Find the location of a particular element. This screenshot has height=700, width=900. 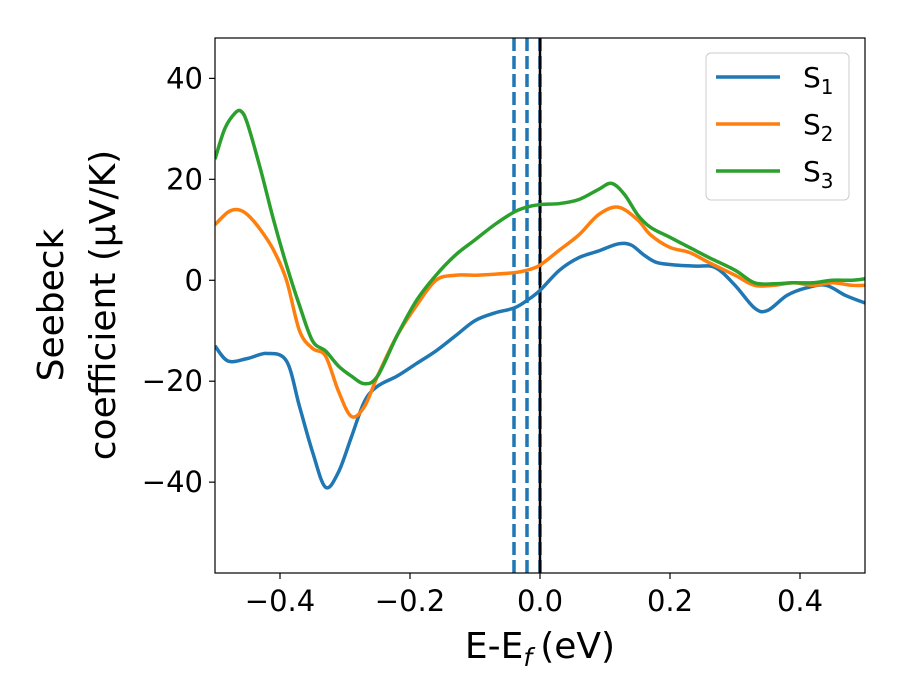

y-tick-label: −20 is located at coordinates (172, 381).